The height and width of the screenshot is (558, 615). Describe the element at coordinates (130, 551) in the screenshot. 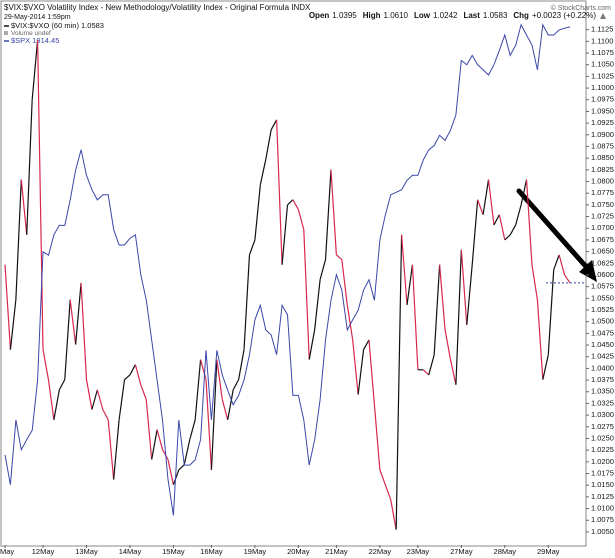

I see `x-tick-label: 14May` at that location.